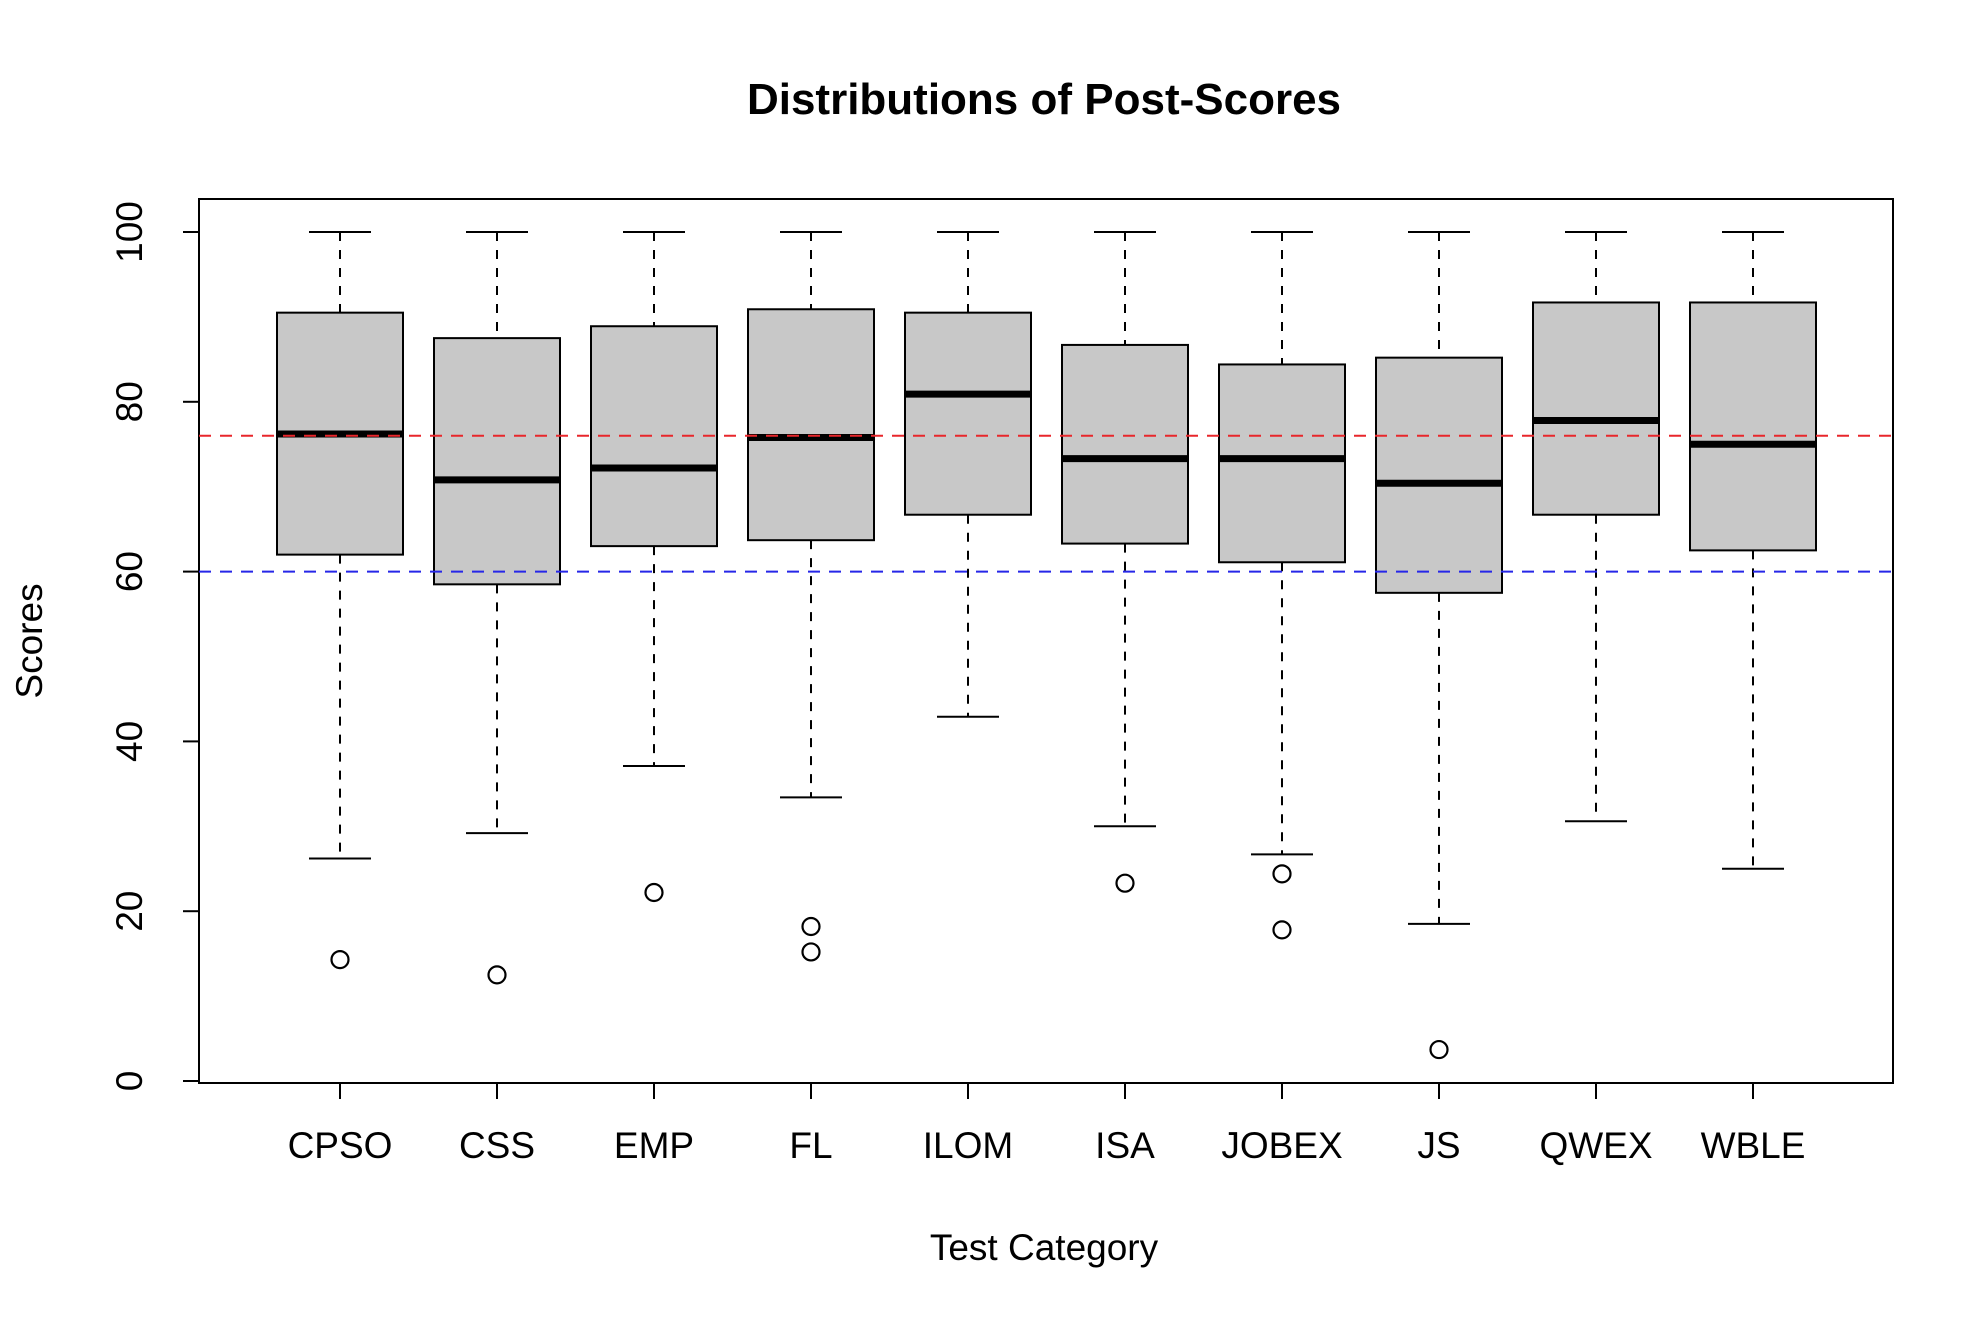 The image size is (1974, 1320). I want to click on box-css, so click(497, 608).